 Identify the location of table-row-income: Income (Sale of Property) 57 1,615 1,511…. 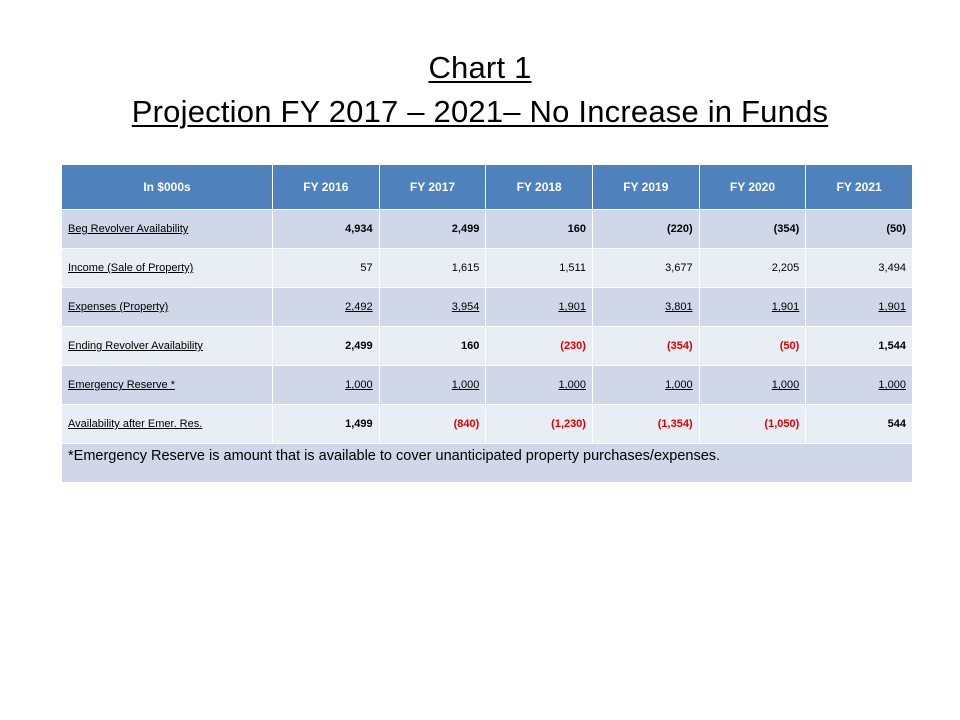
(487, 268).